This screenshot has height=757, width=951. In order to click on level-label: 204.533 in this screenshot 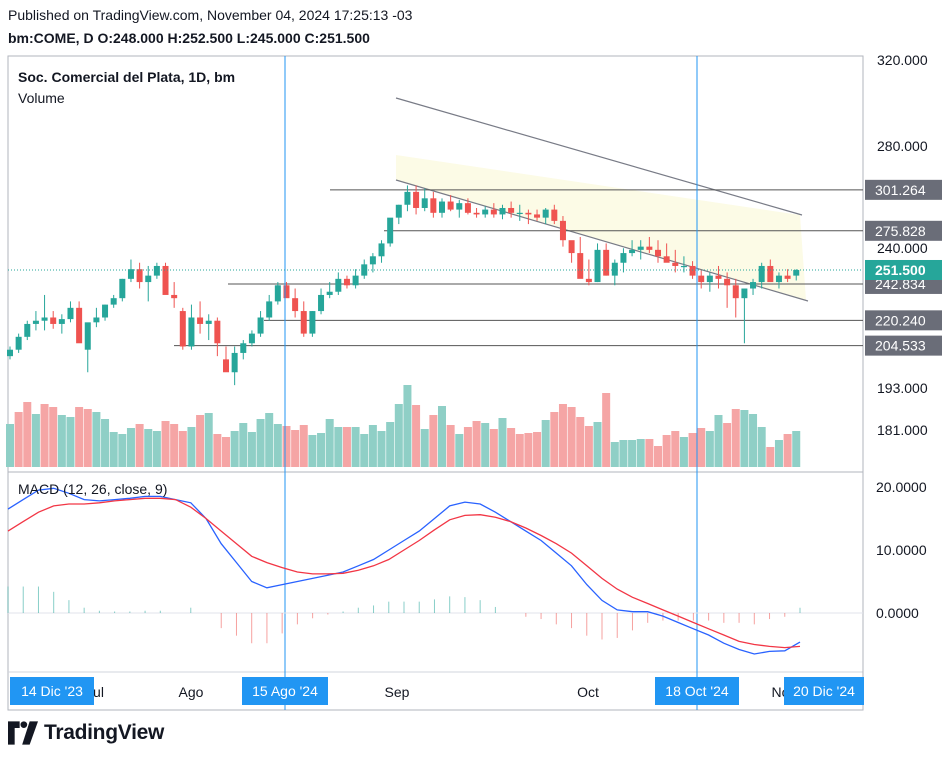, I will do `click(900, 346)`.